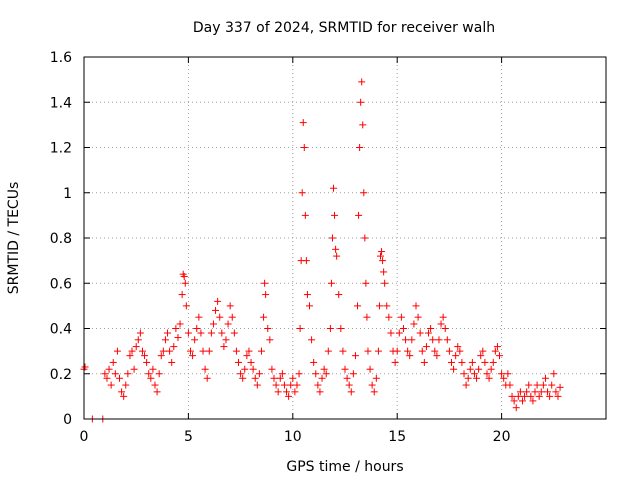 Image resolution: width=640 pixels, height=480 pixels. Describe the element at coordinates (61, 284) in the screenshot. I see `y-tick-label: 0.6` at that location.